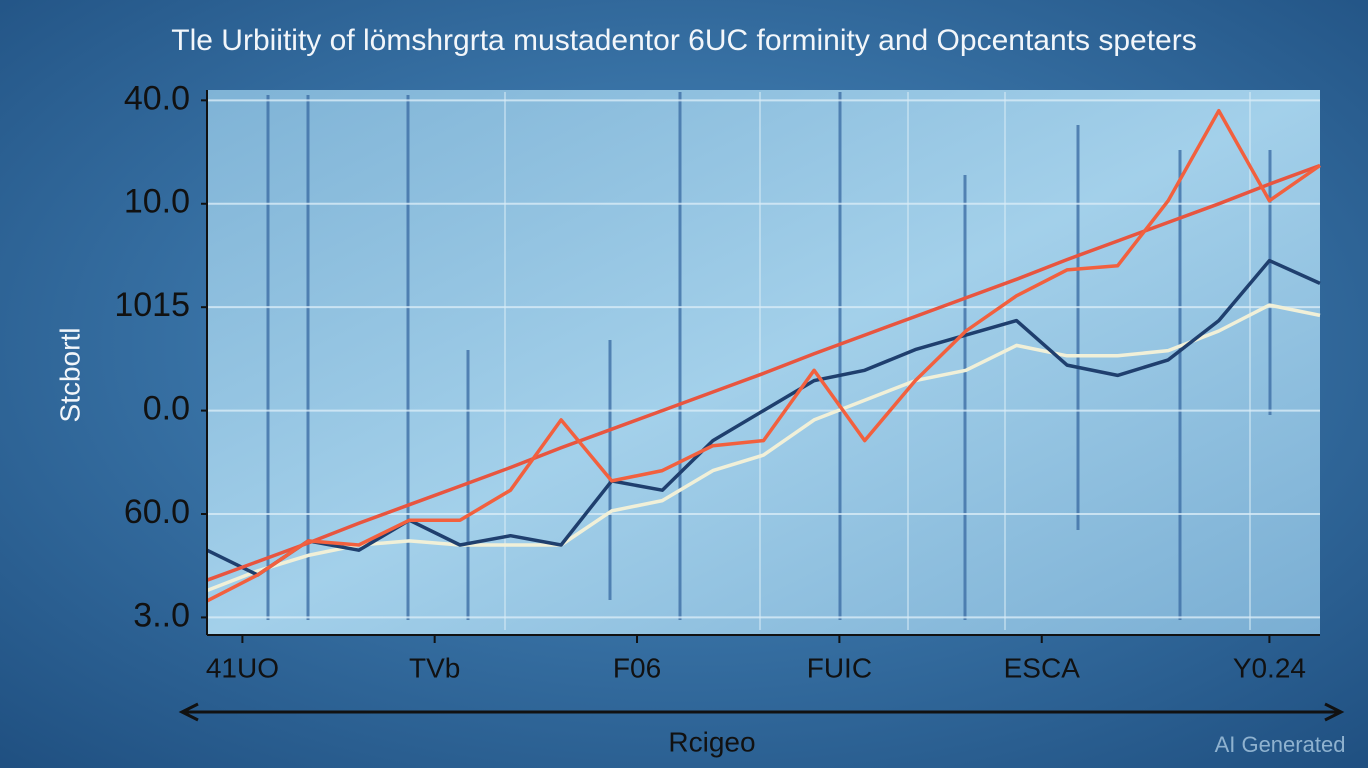 The width and height of the screenshot is (1368, 773). Describe the element at coordinates (69, 375) in the screenshot. I see `y-axis-label: Stcbortl` at that location.